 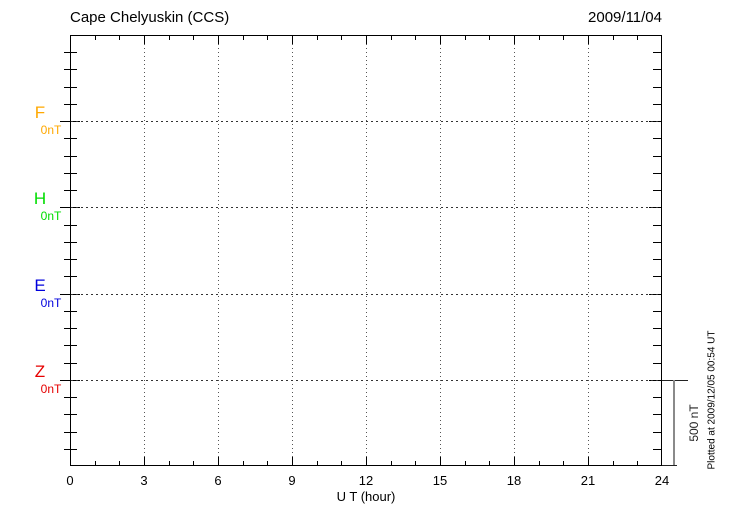 What do you see at coordinates (440, 480) in the screenshot?
I see `x-tick-label-15: 15` at bounding box center [440, 480].